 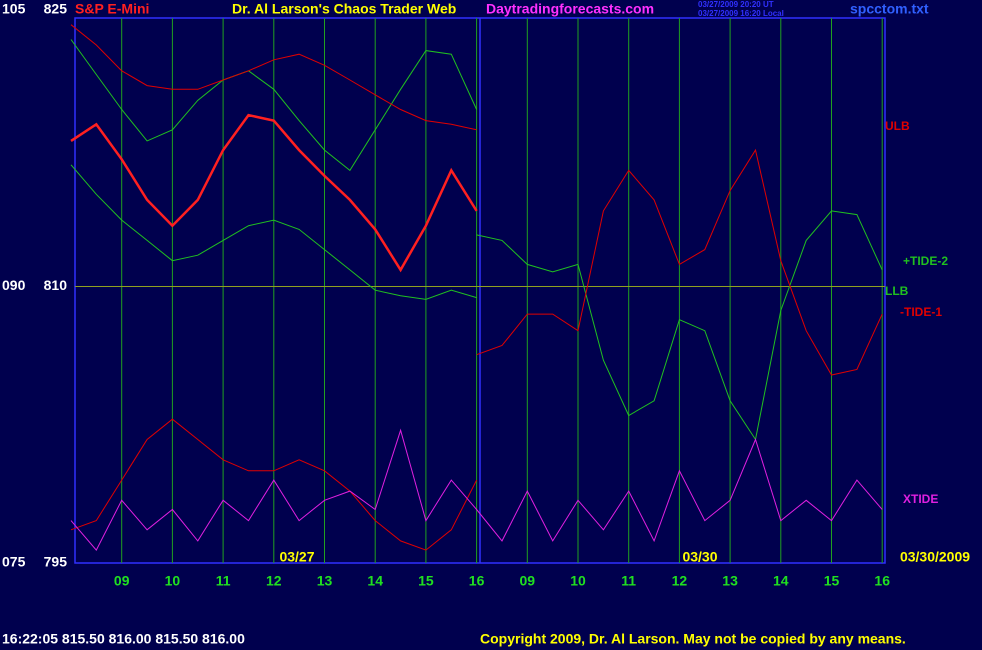 What do you see at coordinates (14, 9) in the screenshot?
I see `y2-tick-label: 105` at bounding box center [14, 9].